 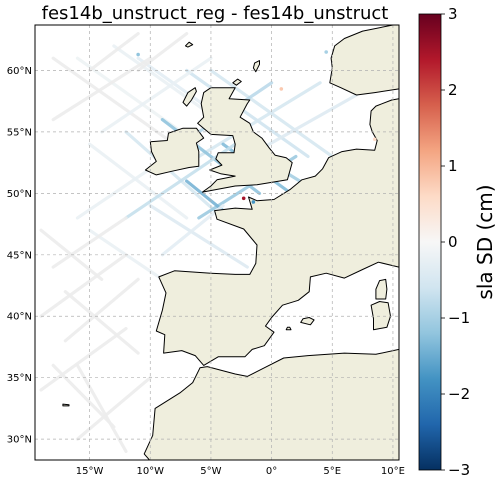 I want to click on colorbar-tick-label: 3, so click(x=453, y=14).